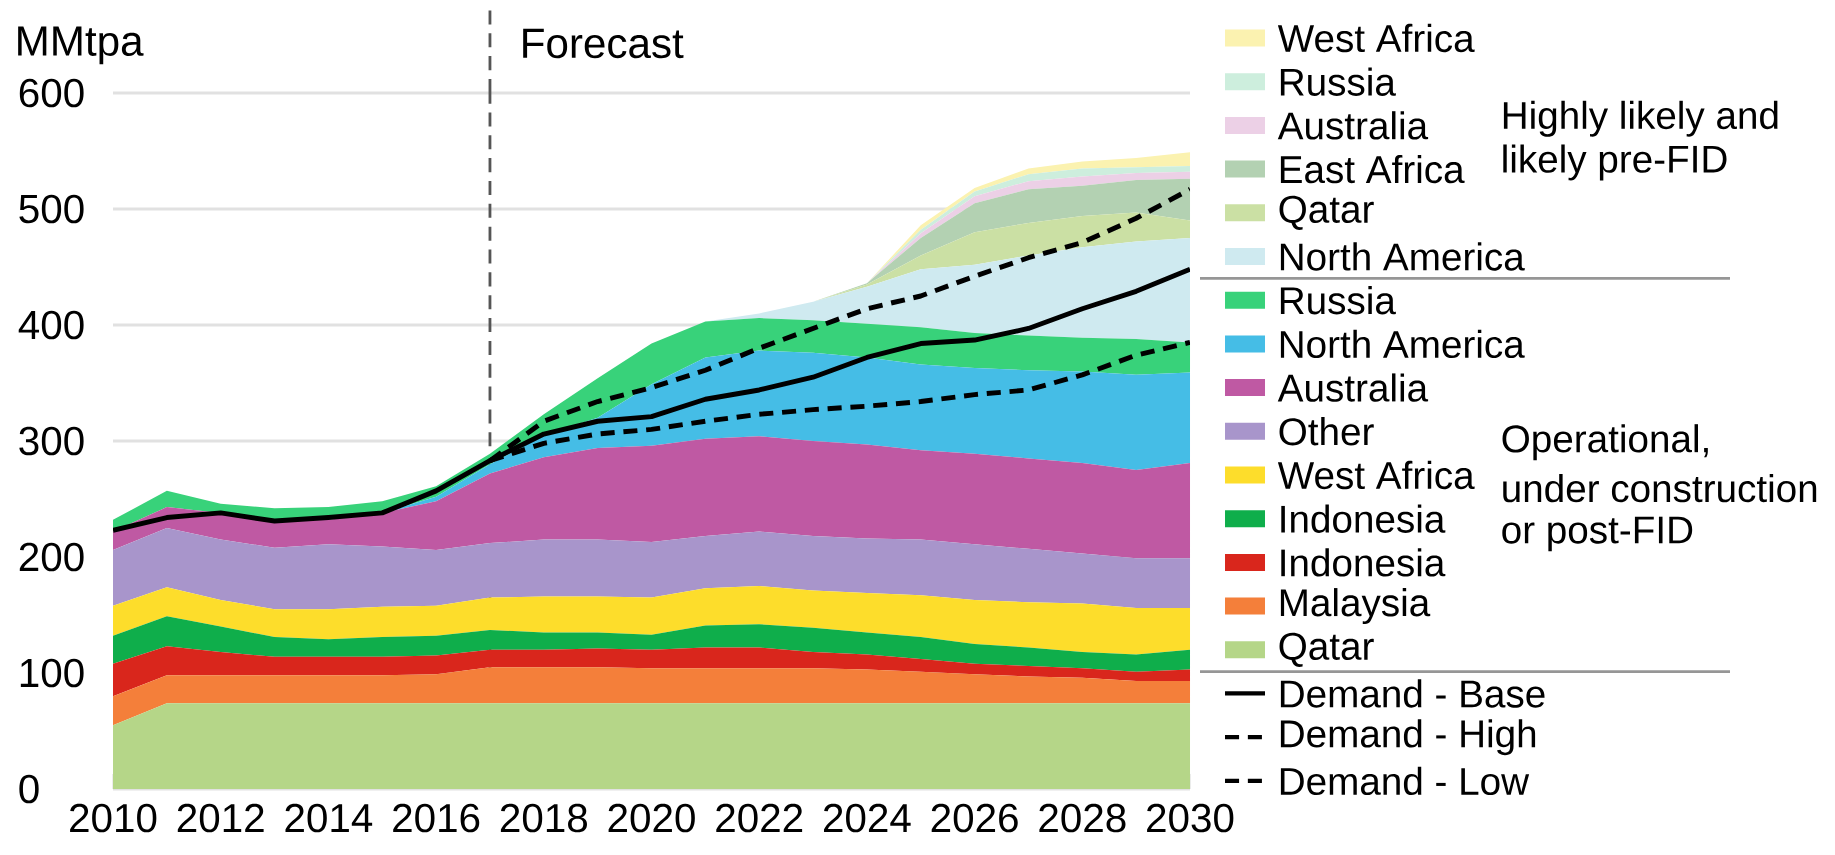 The image size is (1835, 855). What do you see at coordinates (1355, 606) in the screenshot?
I see `legend-label: Malaysia` at bounding box center [1355, 606].